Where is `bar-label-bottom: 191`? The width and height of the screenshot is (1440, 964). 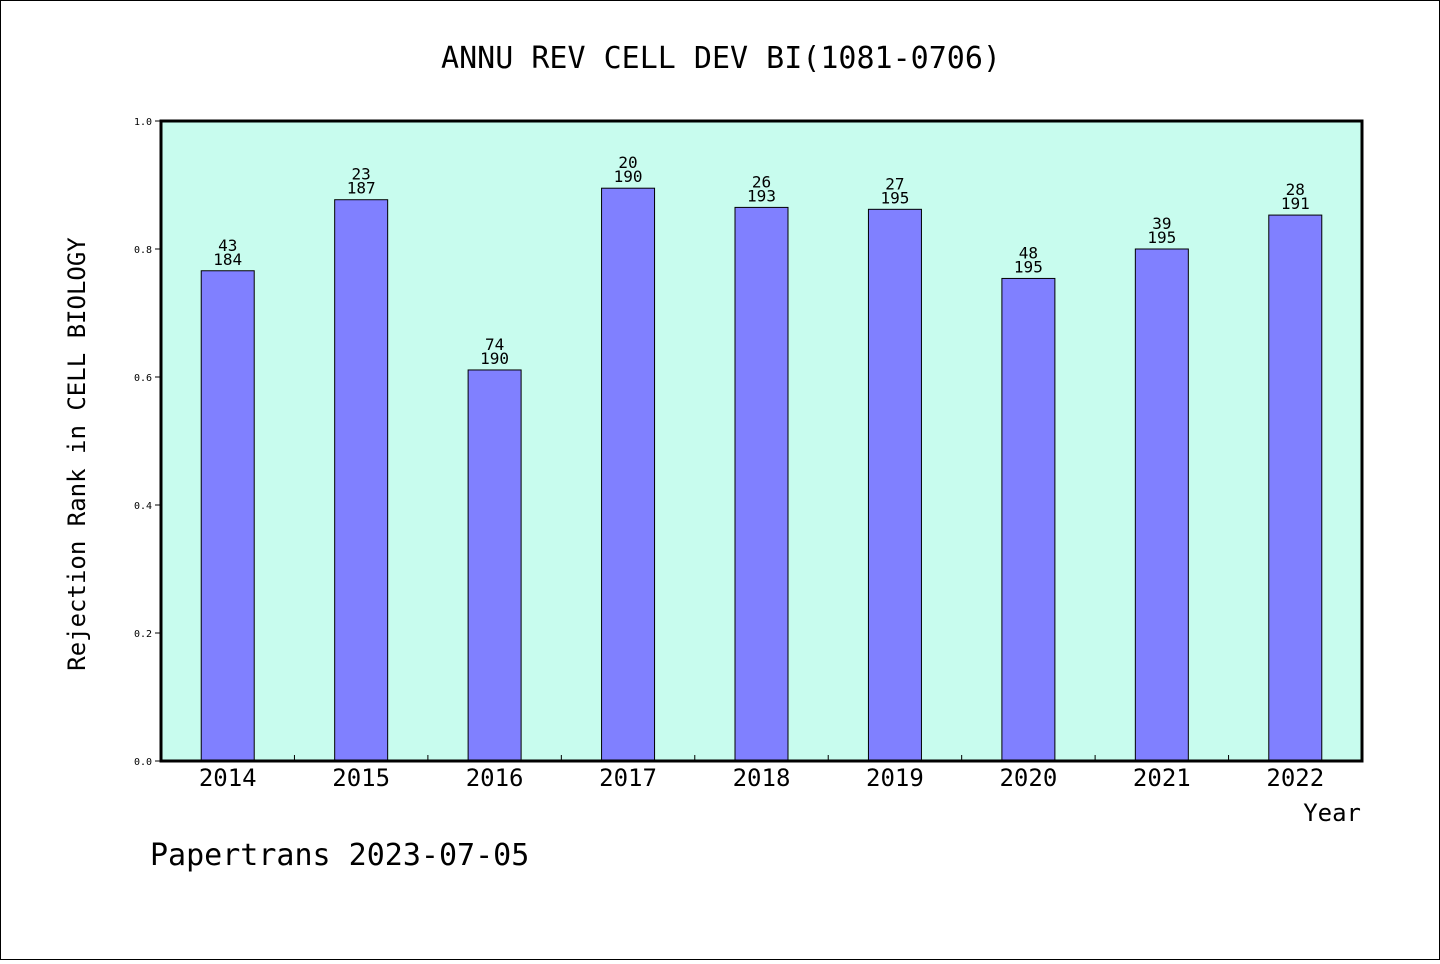 bar-label-bottom: 191 is located at coordinates (1295, 203).